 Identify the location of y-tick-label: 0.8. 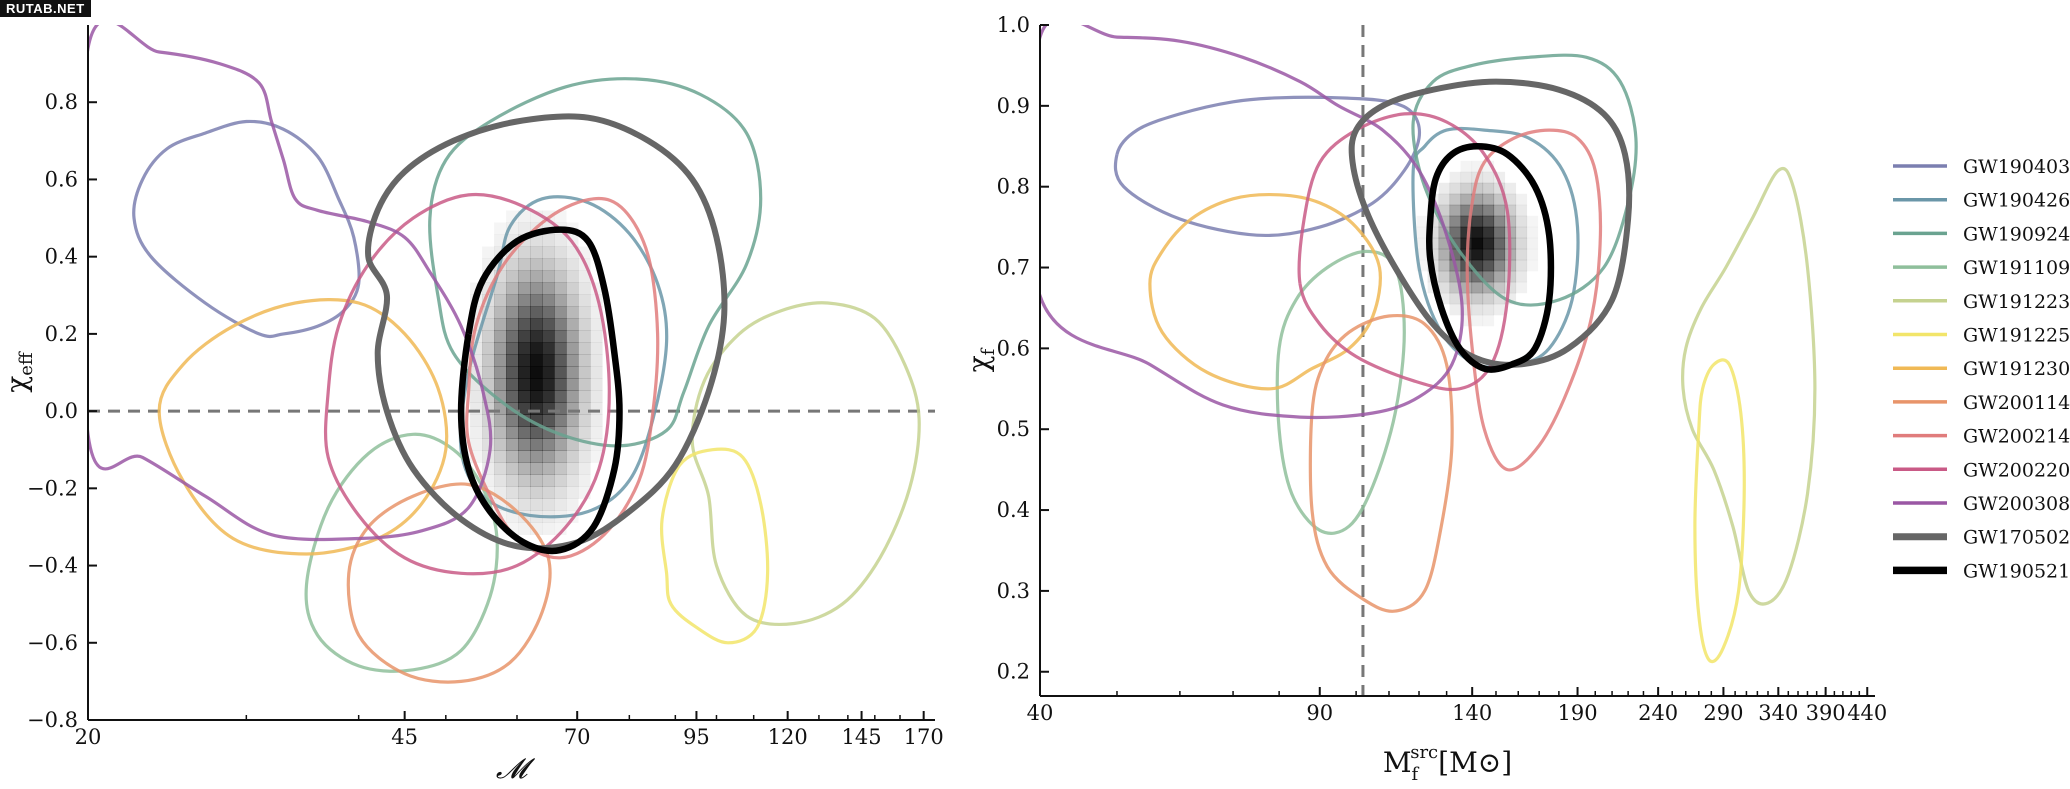
(1013, 187).